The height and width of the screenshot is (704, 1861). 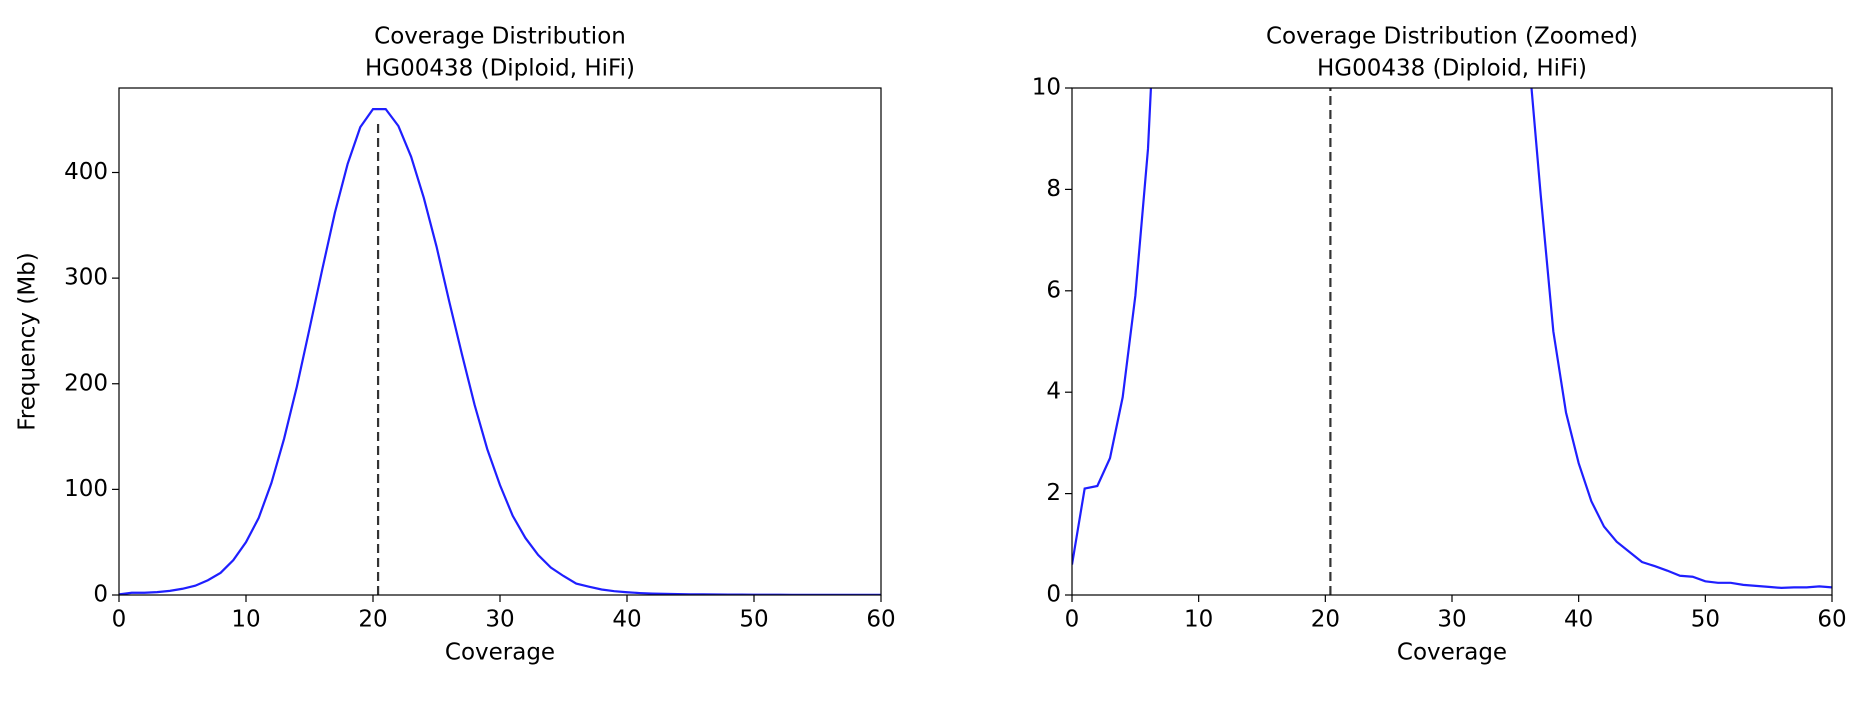 I want to click on y-tick-label: 100, so click(x=86, y=489).